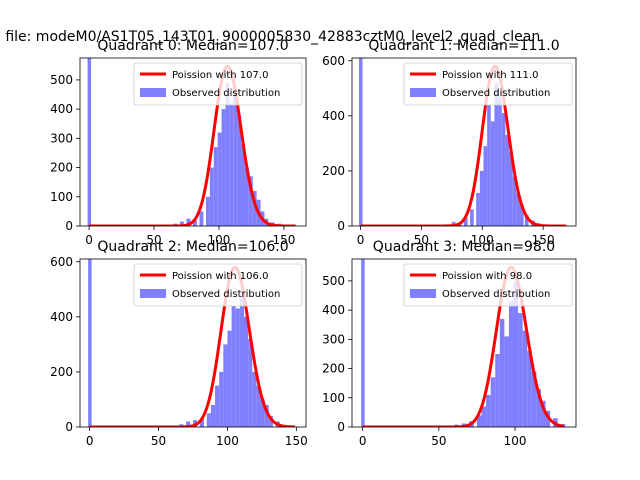 The image size is (640, 480). What do you see at coordinates (192, 247) in the screenshot?
I see `panel-title: Quadrant 2: Median=106.0` at bounding box center [192, 247].